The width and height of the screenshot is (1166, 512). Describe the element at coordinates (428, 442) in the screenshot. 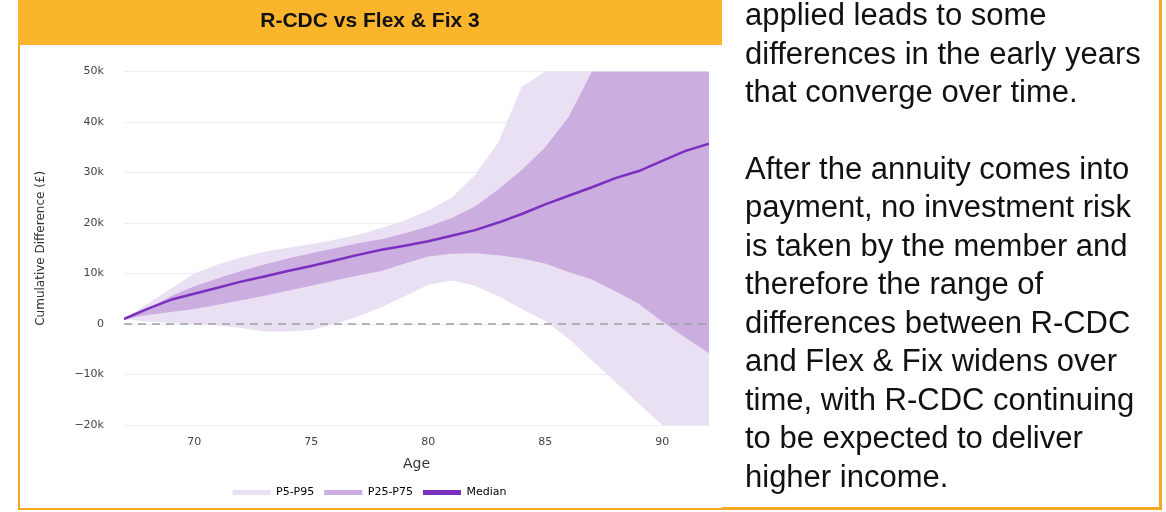

I see `x-tick-label: 80` at that location.